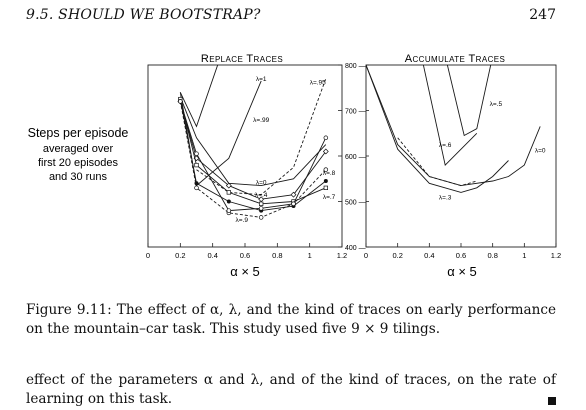 The width and height of the screenshot is (586, 410). Describe the element at coordinates (78, 149) in the screenshot. I see `side-label-line-2: averaged over` at that location.